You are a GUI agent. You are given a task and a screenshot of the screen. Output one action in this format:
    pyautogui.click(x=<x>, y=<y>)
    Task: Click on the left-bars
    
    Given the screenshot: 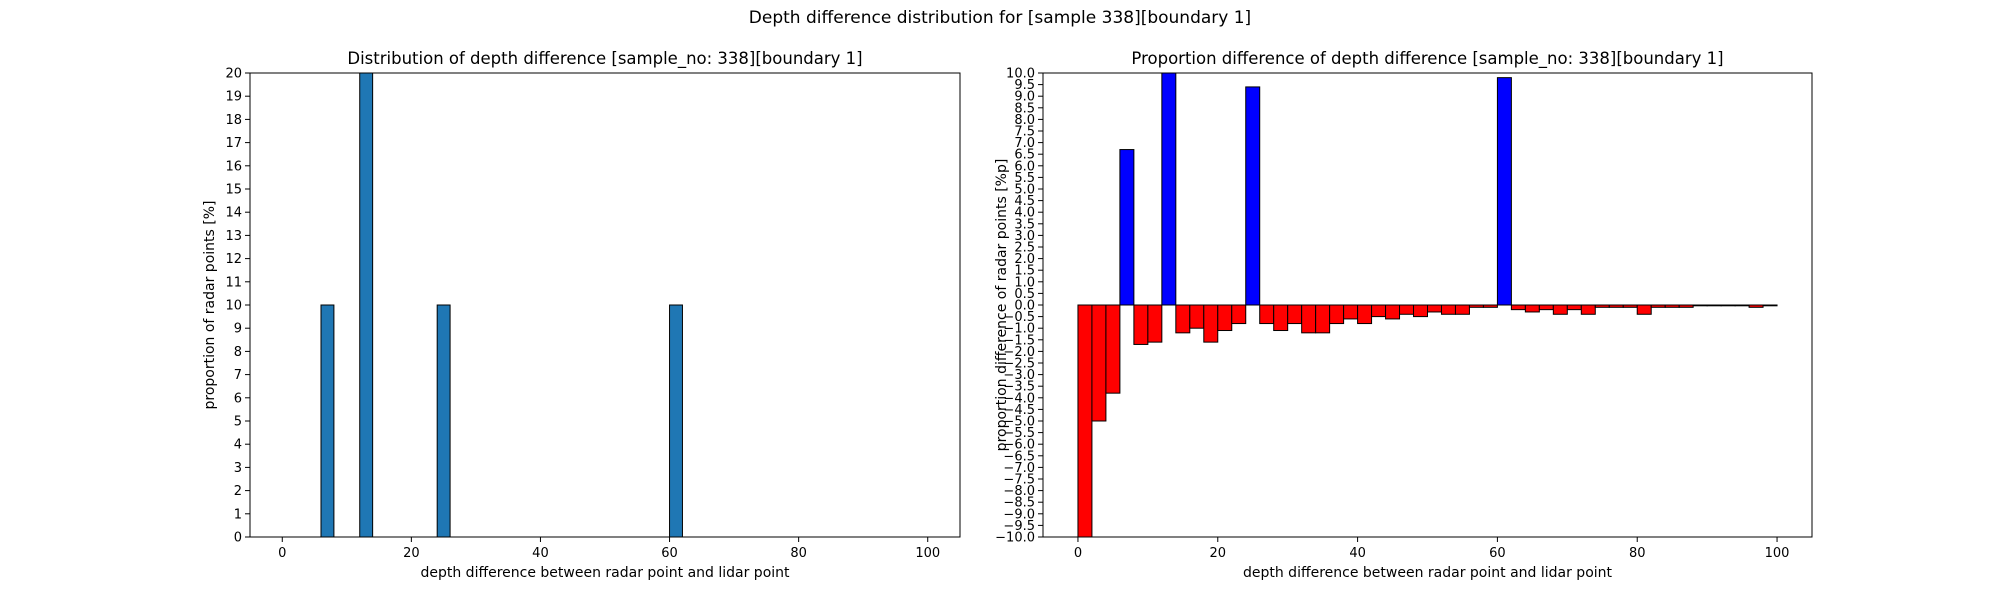 What is the action you would take?
    pyautogui.click(x=501, y=305)
    